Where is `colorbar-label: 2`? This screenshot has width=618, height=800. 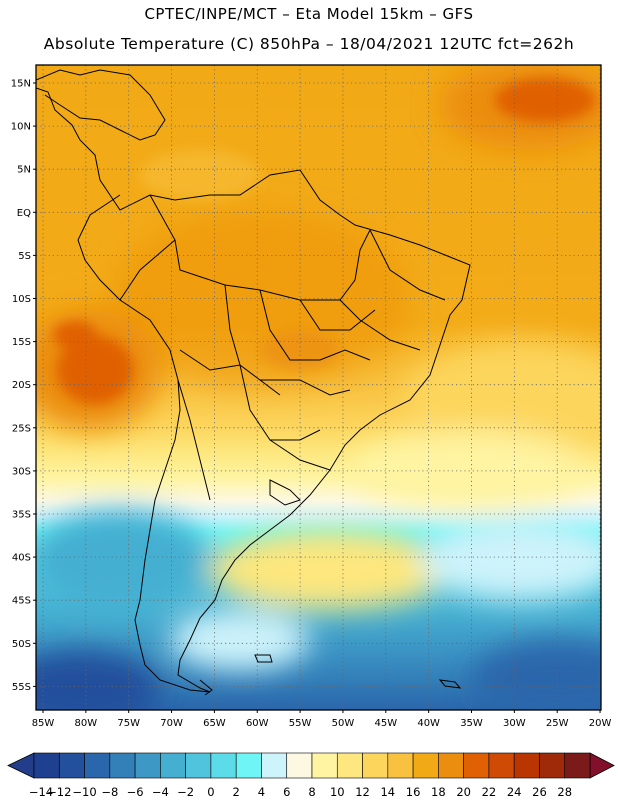 colorbar-label: 2 is located at coordinates (236, 792).